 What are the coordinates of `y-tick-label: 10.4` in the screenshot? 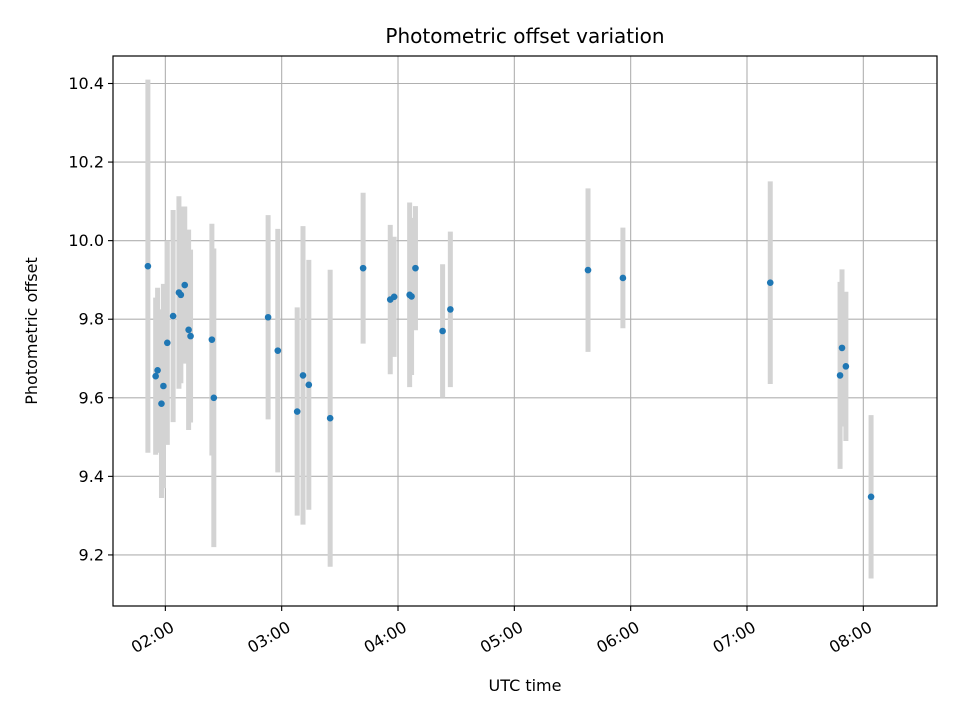 It's located at (86, 83).